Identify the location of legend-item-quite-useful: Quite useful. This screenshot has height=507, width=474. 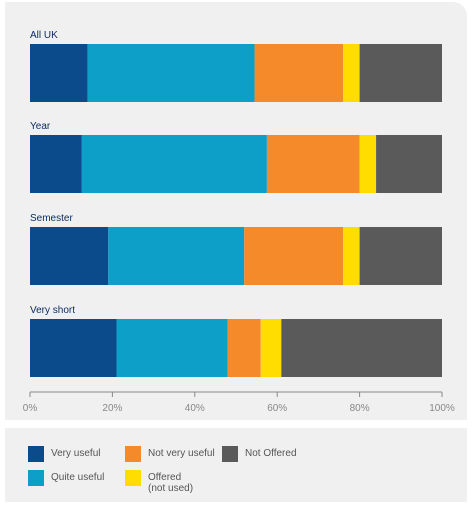
(66, 478).